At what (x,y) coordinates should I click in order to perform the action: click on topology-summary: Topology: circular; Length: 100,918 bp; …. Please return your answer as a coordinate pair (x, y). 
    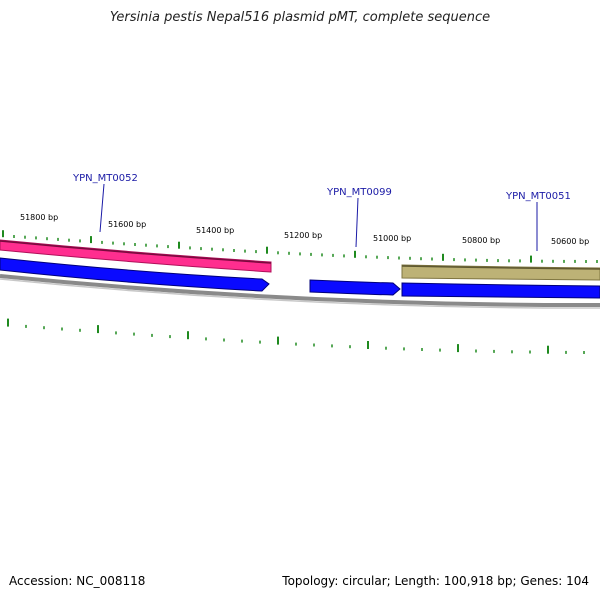
    Looking at the image, I should click on (435, 581).